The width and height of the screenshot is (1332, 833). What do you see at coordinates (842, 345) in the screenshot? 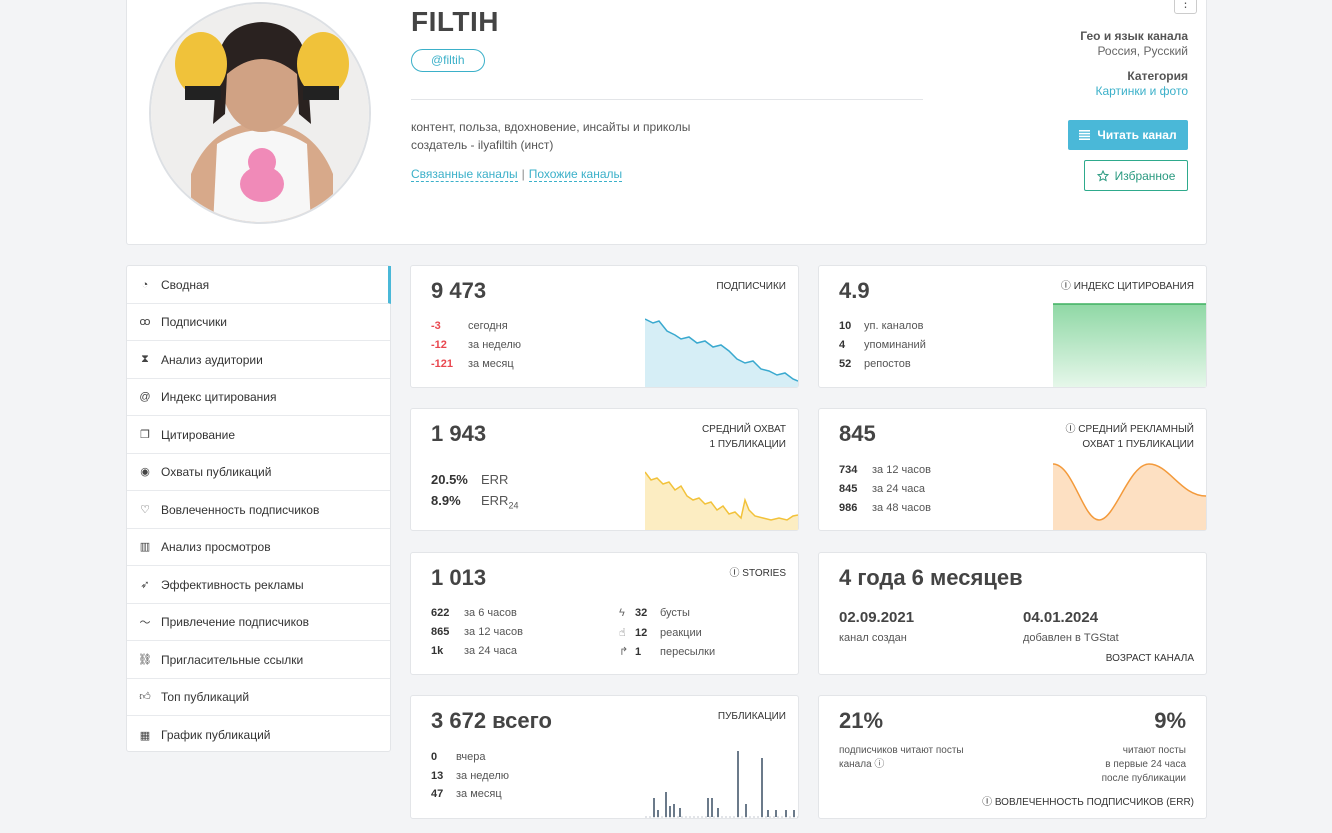
I see `citation-mentions-value: 4` at bounding box center [842, 345].